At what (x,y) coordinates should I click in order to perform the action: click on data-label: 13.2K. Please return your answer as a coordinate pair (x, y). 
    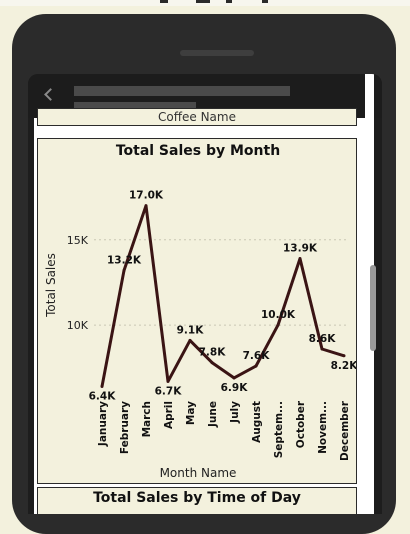
    Looking at the image, I should click on (124, 261).